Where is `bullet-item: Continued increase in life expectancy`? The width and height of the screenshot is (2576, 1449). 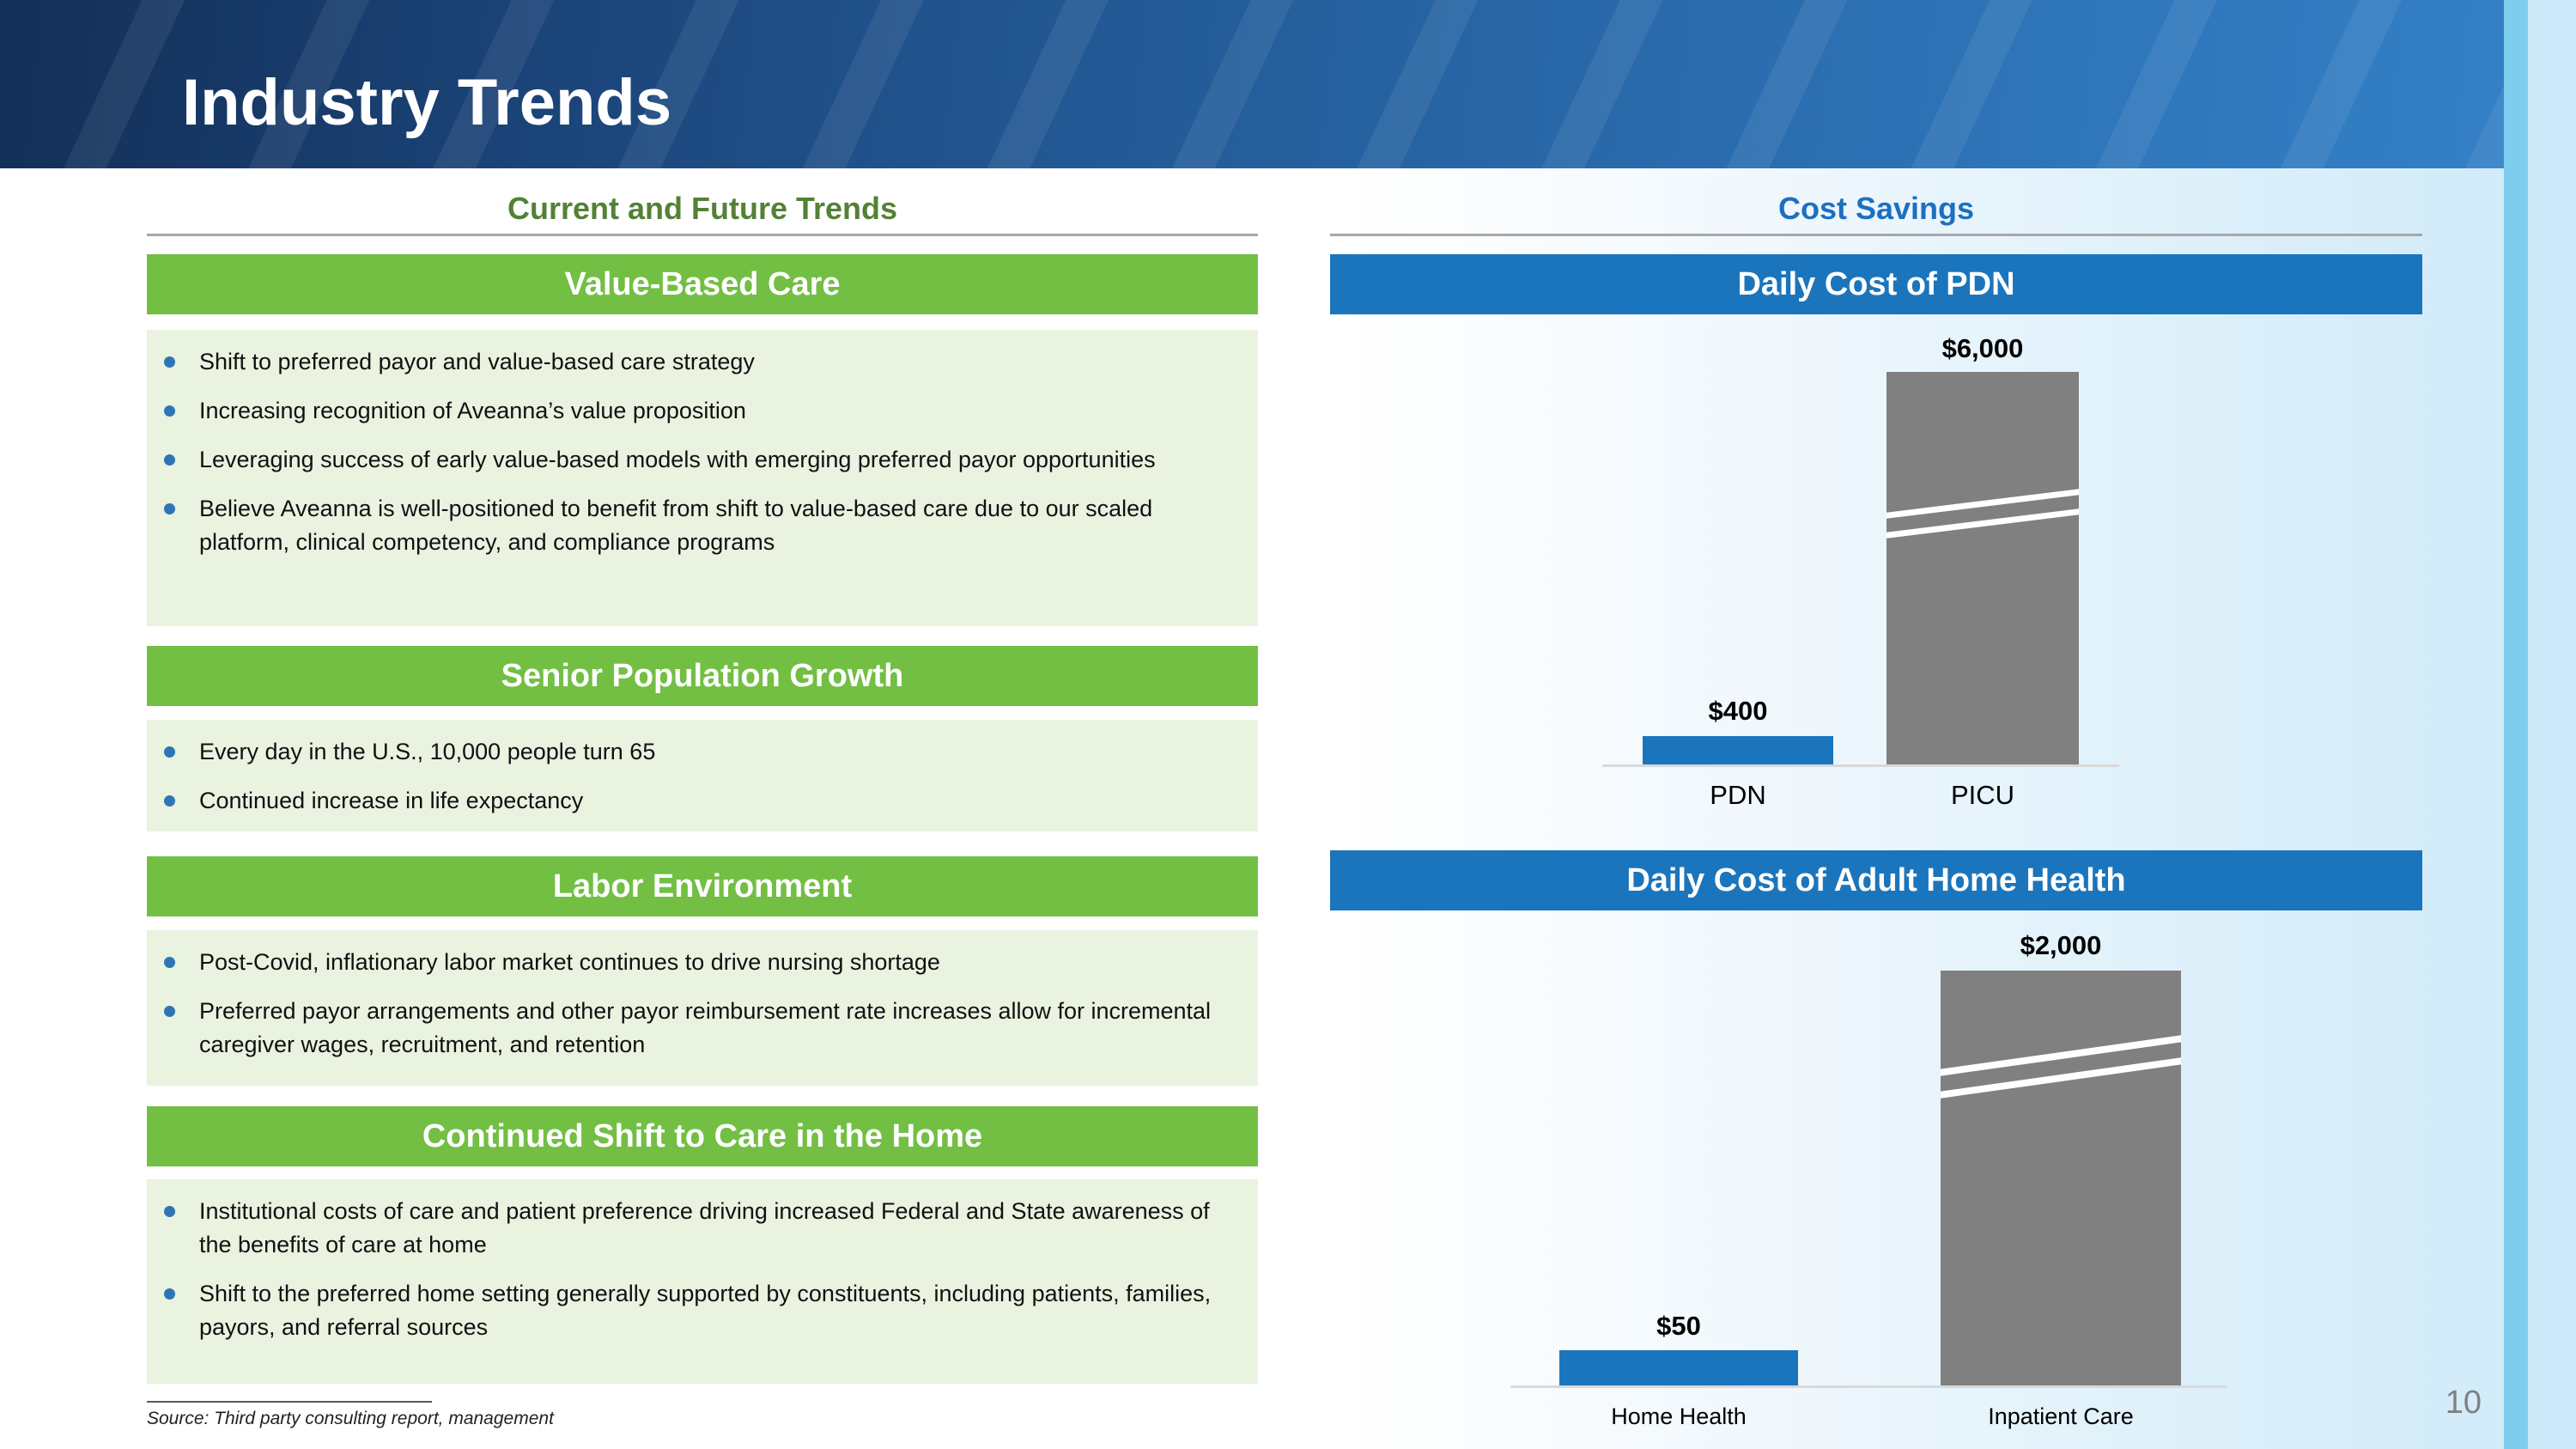
bullet-item: Continued increase in life expectancy is located at coordinates (698, 801).